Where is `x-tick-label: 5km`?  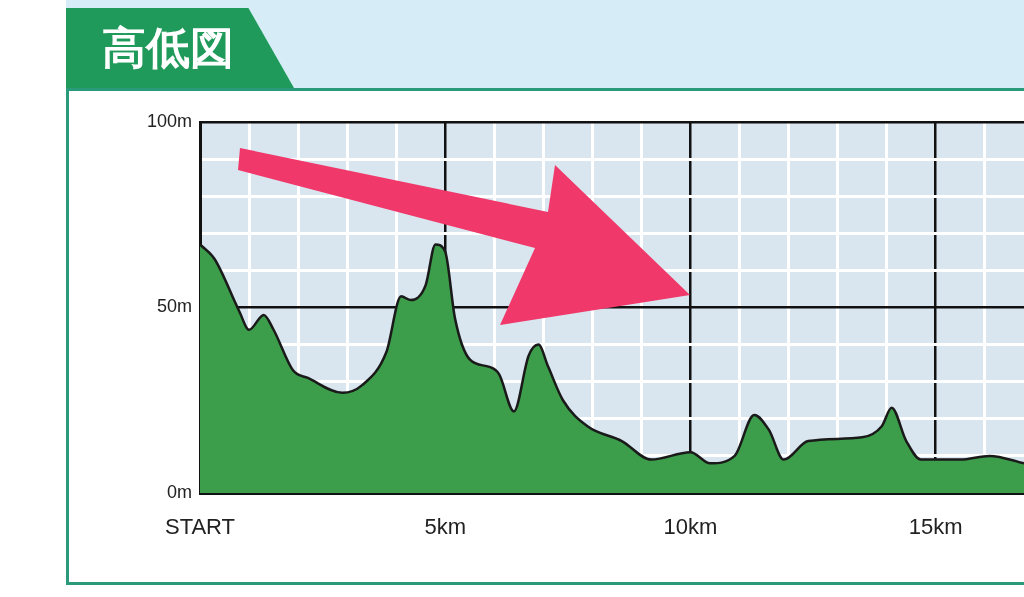
x-tick-label: 5km is located at coordinates (445, 527).